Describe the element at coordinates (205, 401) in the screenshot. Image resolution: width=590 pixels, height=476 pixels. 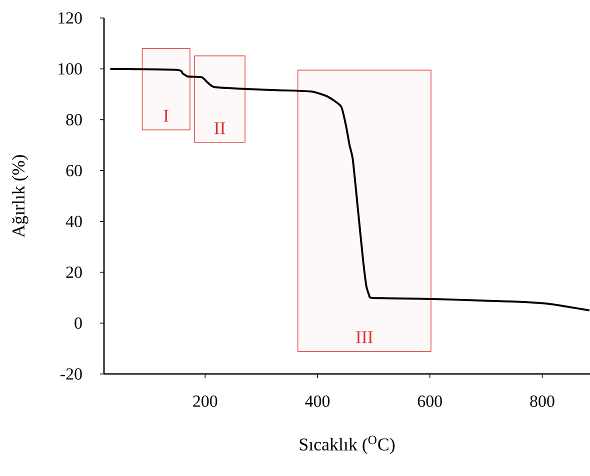
I see `x-tick-label: 200` at that location.